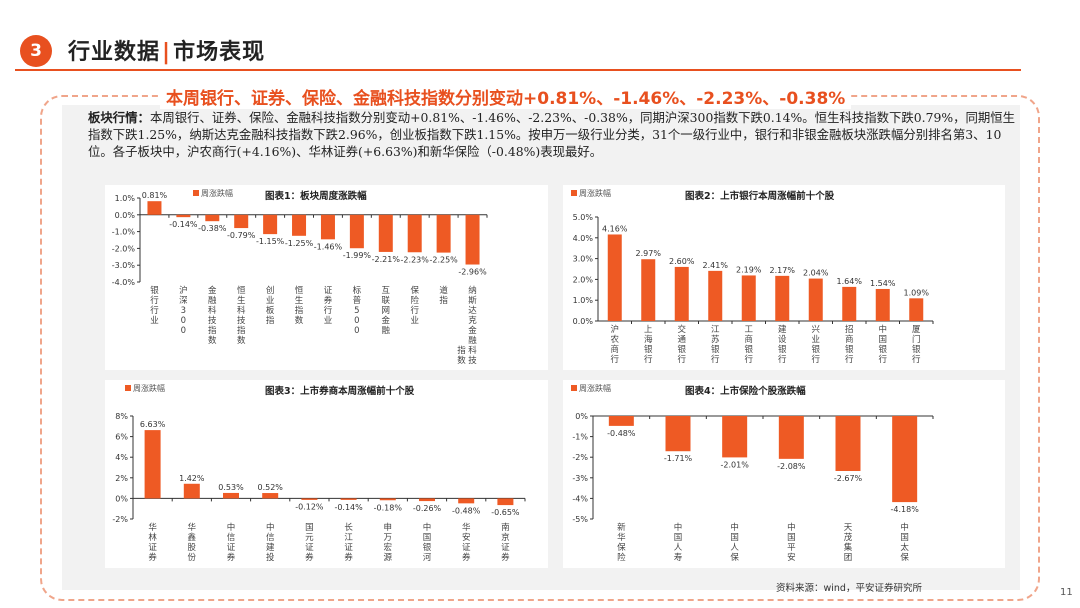 This screenshot has height=608, width=1080. I want to click on category-label: 互联网金融, so click(386, 311).